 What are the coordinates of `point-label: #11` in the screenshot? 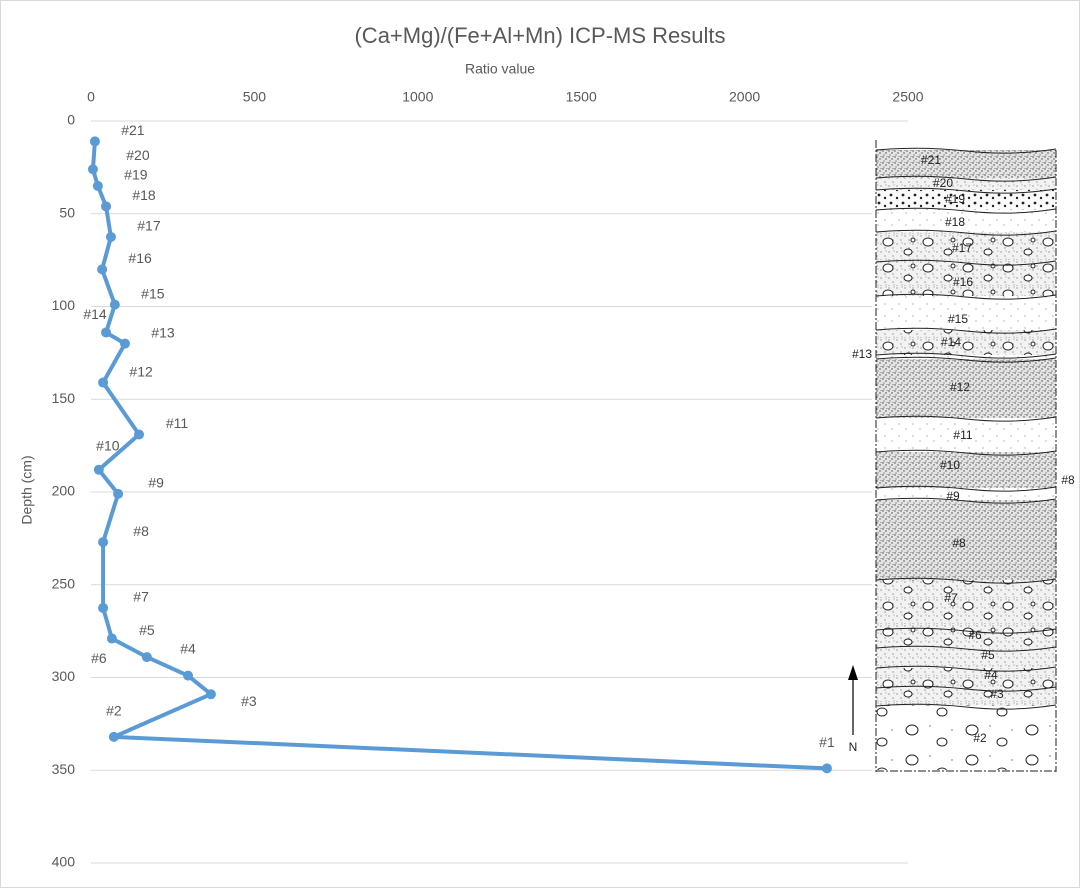 It's located at (177, 423).